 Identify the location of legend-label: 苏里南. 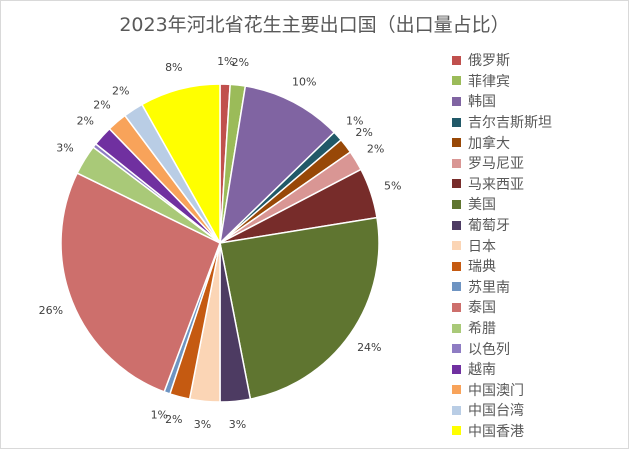
(489, 287).